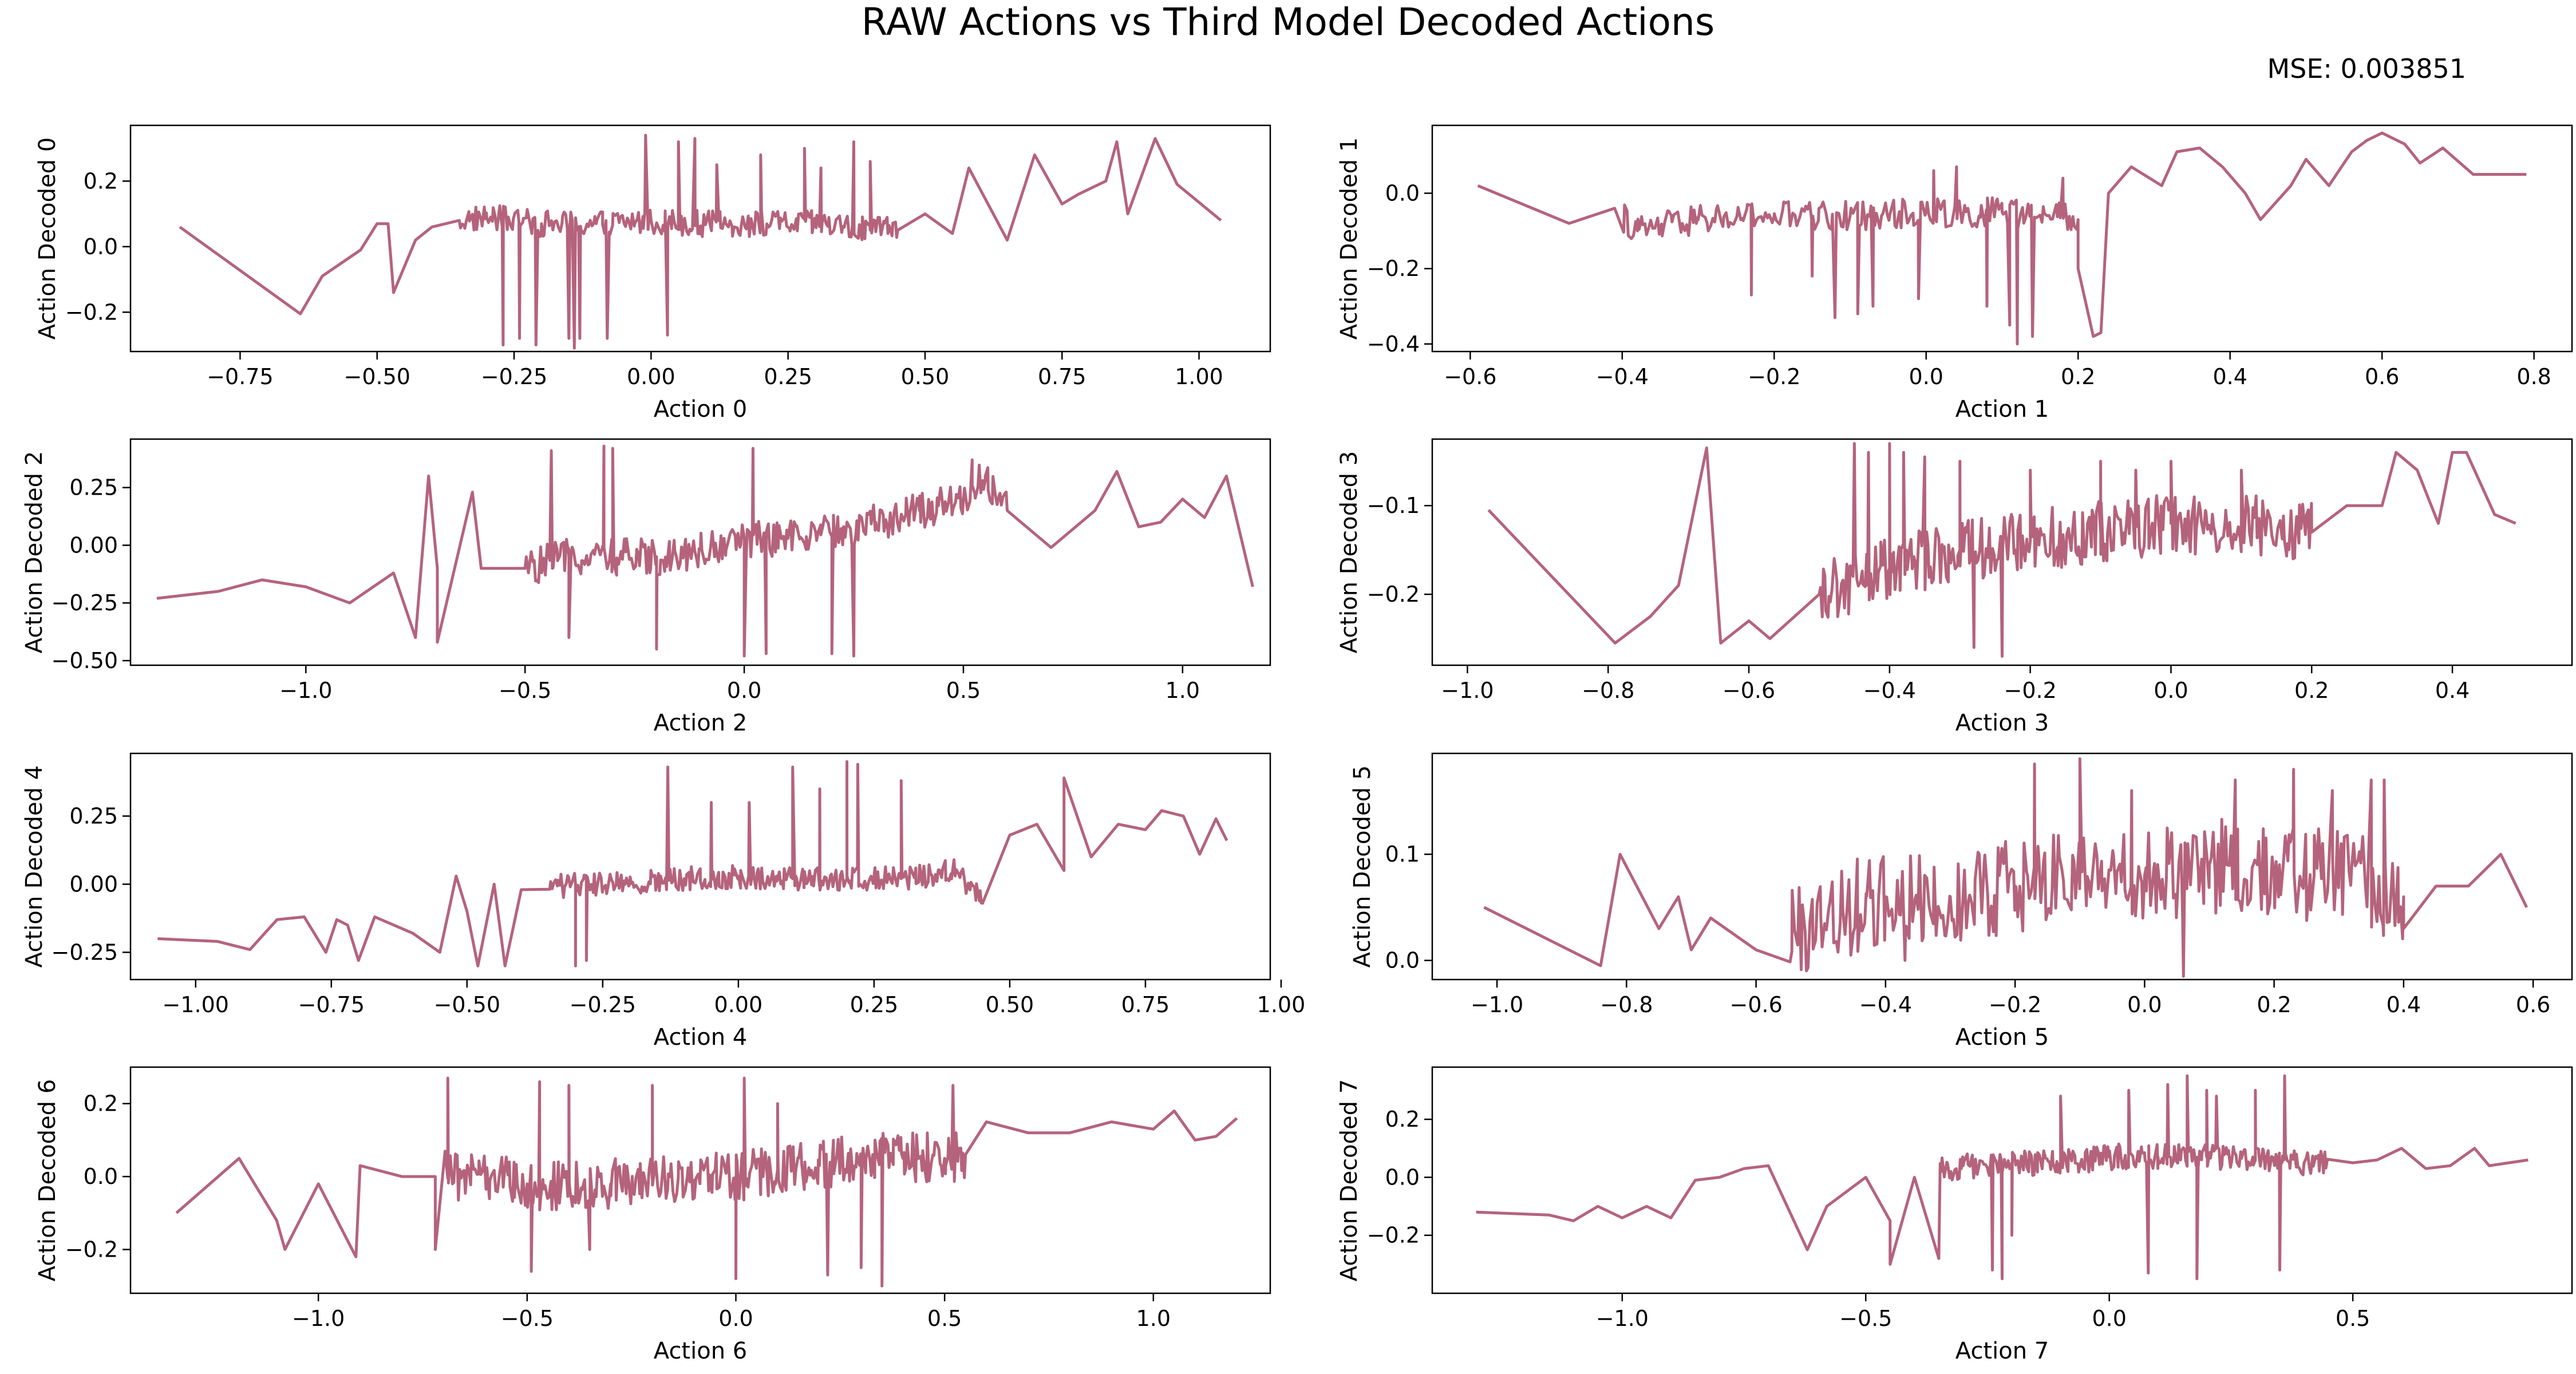 Image resolution: width=2576 pixels, height=1374 pixels. What do you see at coordinates (874, 1005) in the screenshot?
I see `x-tick-label: 0.25` at bounding box center [874, 1005].